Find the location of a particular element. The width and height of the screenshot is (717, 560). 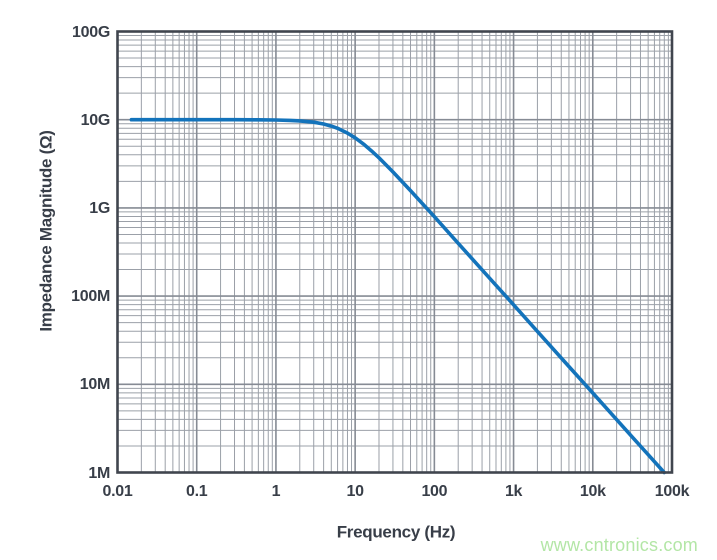

x-tick-label: 1 is located at coordinates (276, 491).